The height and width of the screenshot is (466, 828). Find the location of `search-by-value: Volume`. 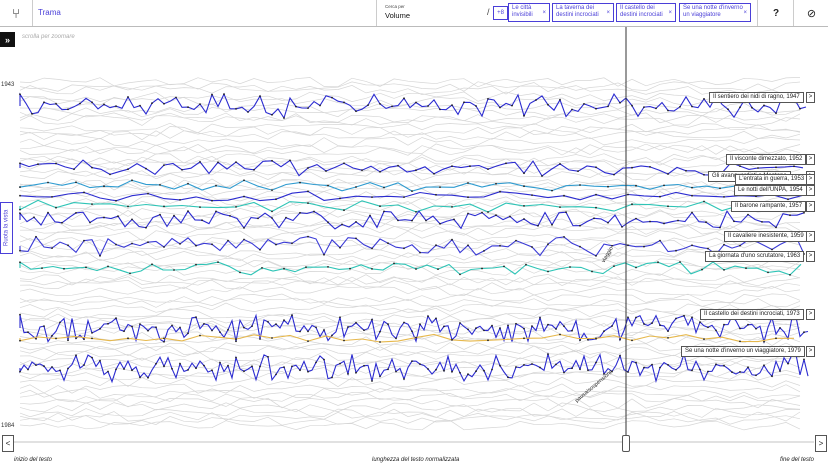

search-by-value: Volume is located at coordinates (398, 15).